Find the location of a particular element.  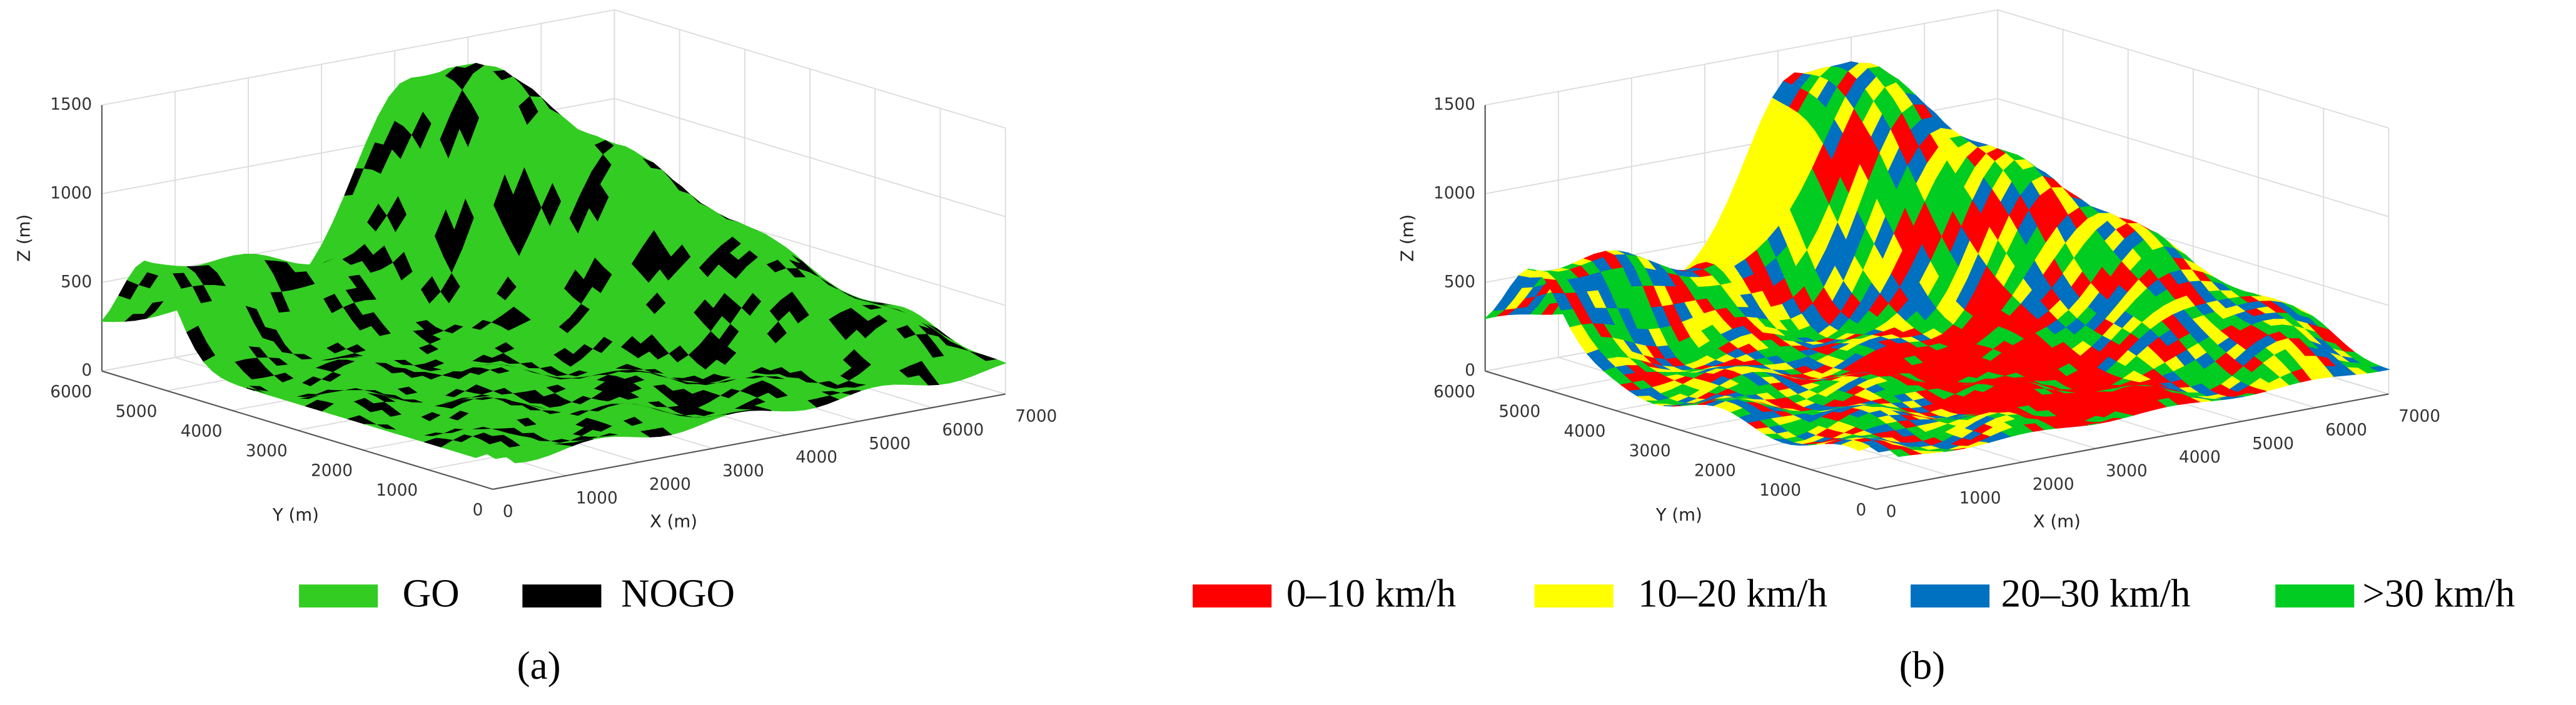

panel-label: (a) is located at coordinates (539, 666).